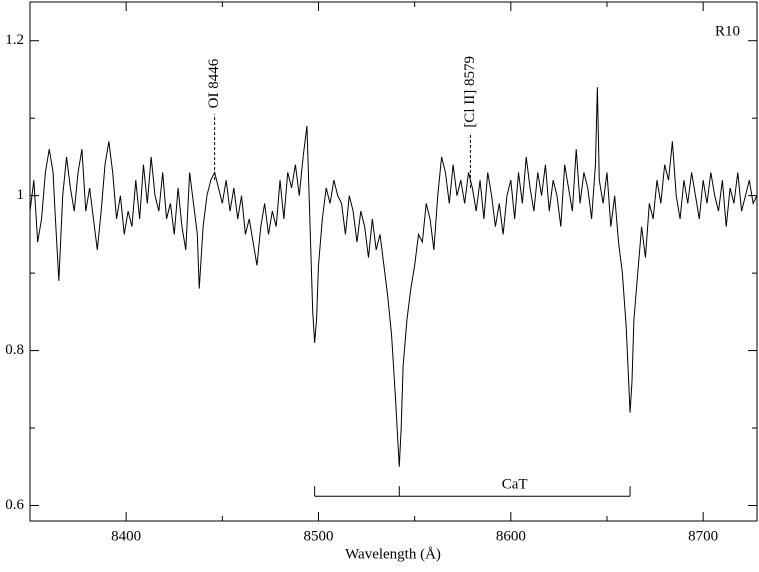 Image resolution: width=759 pixels, height=572 pixels. I want to click on annotation-label: OI 8446, so click(214, 83).